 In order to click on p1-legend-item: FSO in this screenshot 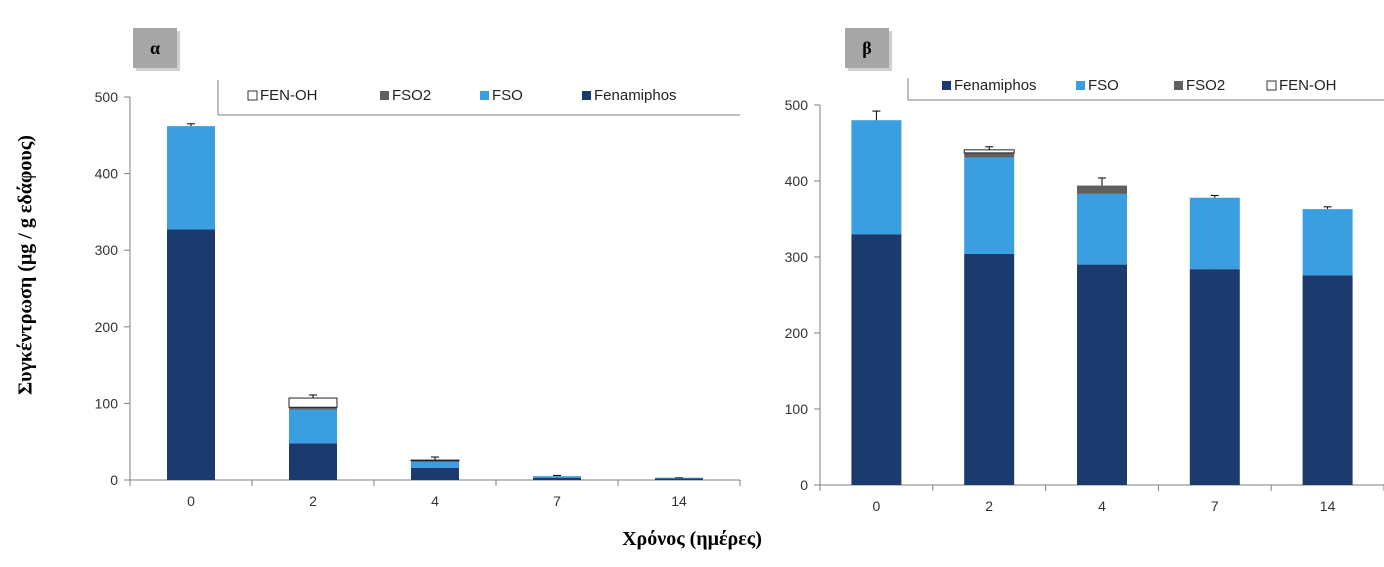, I will do `click(1097, 85)`.